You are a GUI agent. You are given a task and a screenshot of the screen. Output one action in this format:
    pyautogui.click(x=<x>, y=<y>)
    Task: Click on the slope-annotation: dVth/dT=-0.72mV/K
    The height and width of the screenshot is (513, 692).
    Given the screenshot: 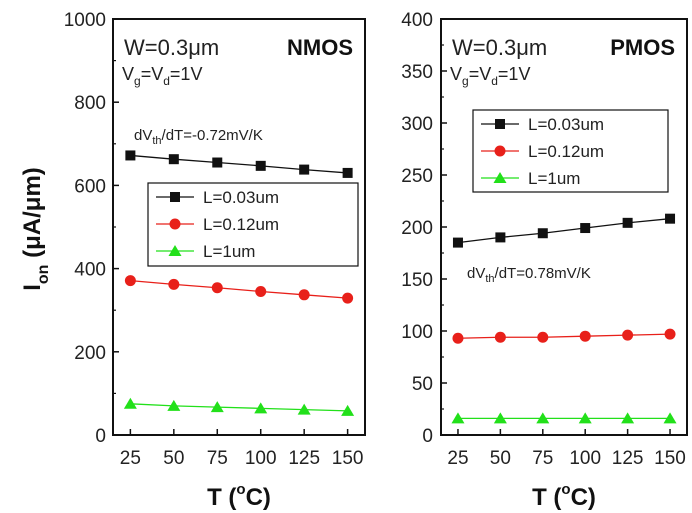 What is the action you would take?
    pyautogui.click(x=198, y=137)
    